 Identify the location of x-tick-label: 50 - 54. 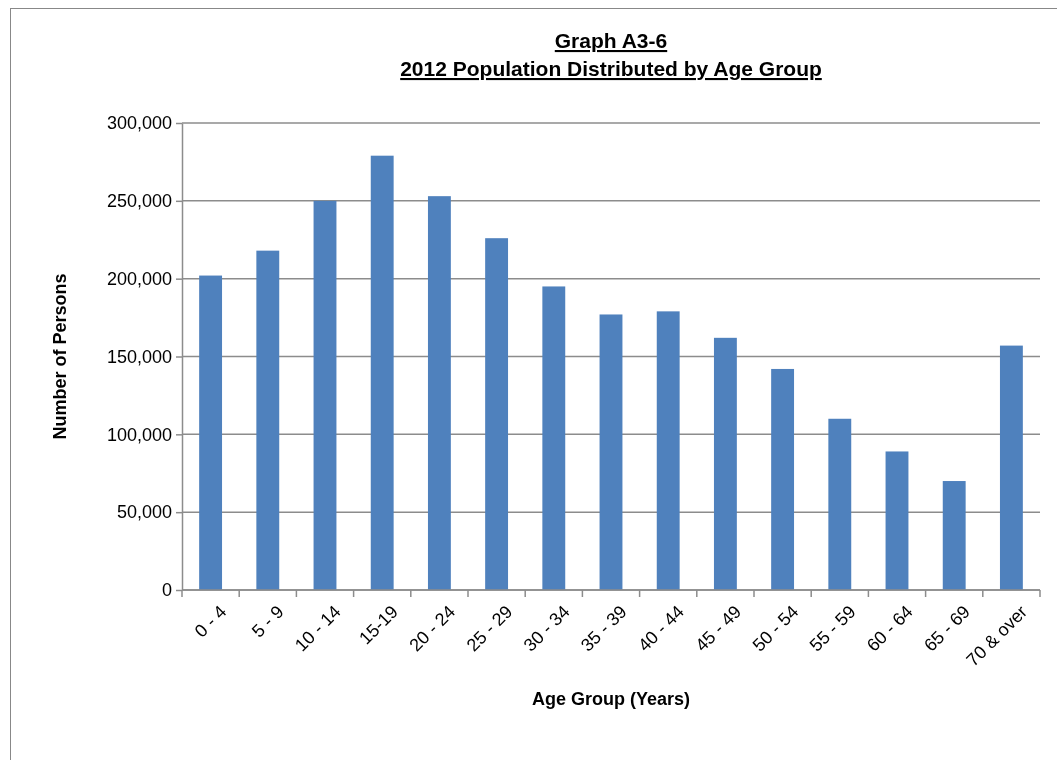
(775, 628).